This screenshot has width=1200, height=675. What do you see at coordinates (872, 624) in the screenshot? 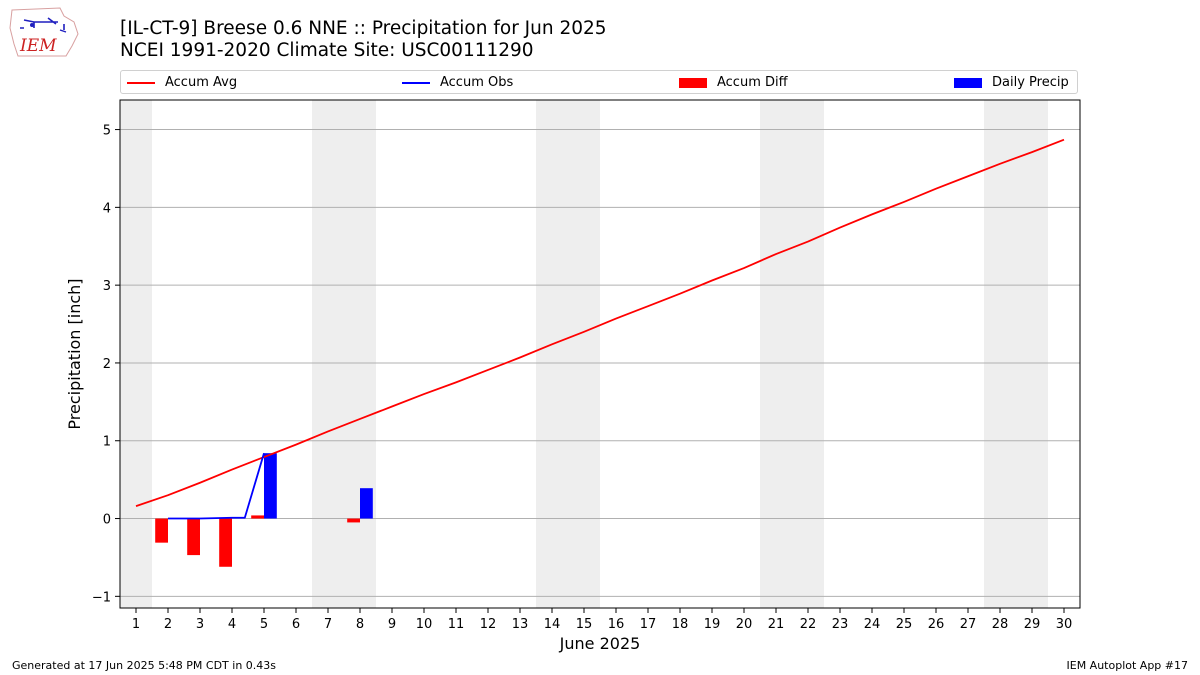
I see `x-tick-label: 24` at bounding box center [872, 624].